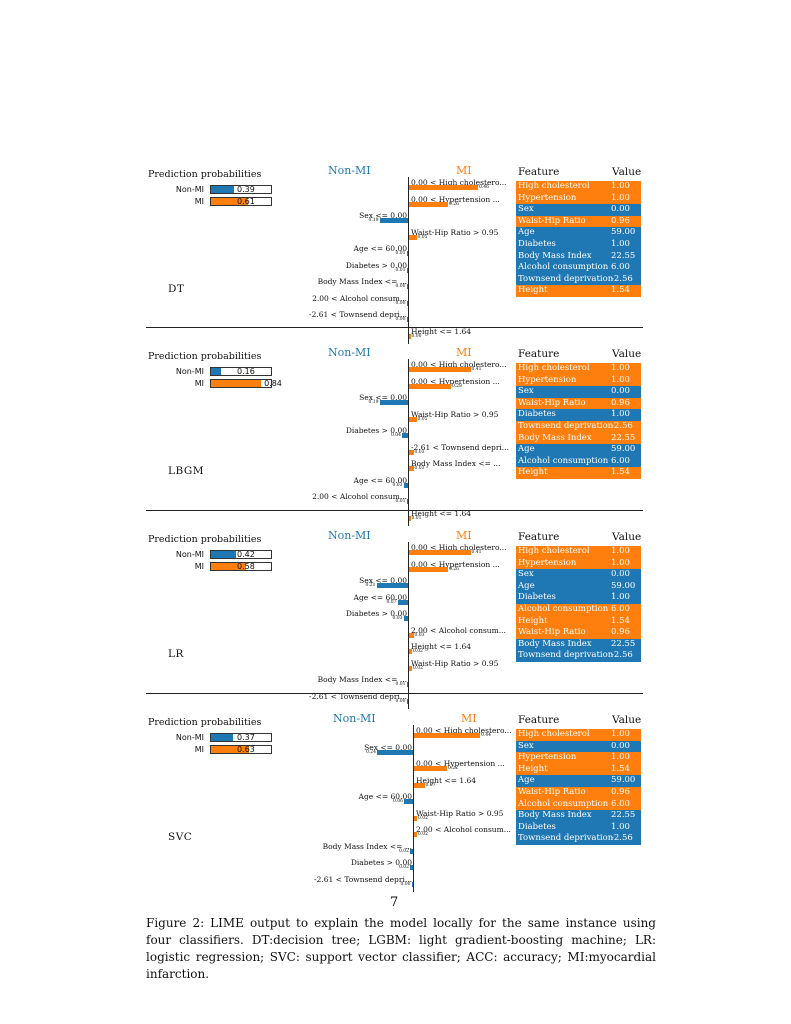 The height and width of the screenshot is (1024, 791). What do you see at coordinates (176, 654) in the screenshot?
I see `model-name: LR` at bounding box center [176, 654].